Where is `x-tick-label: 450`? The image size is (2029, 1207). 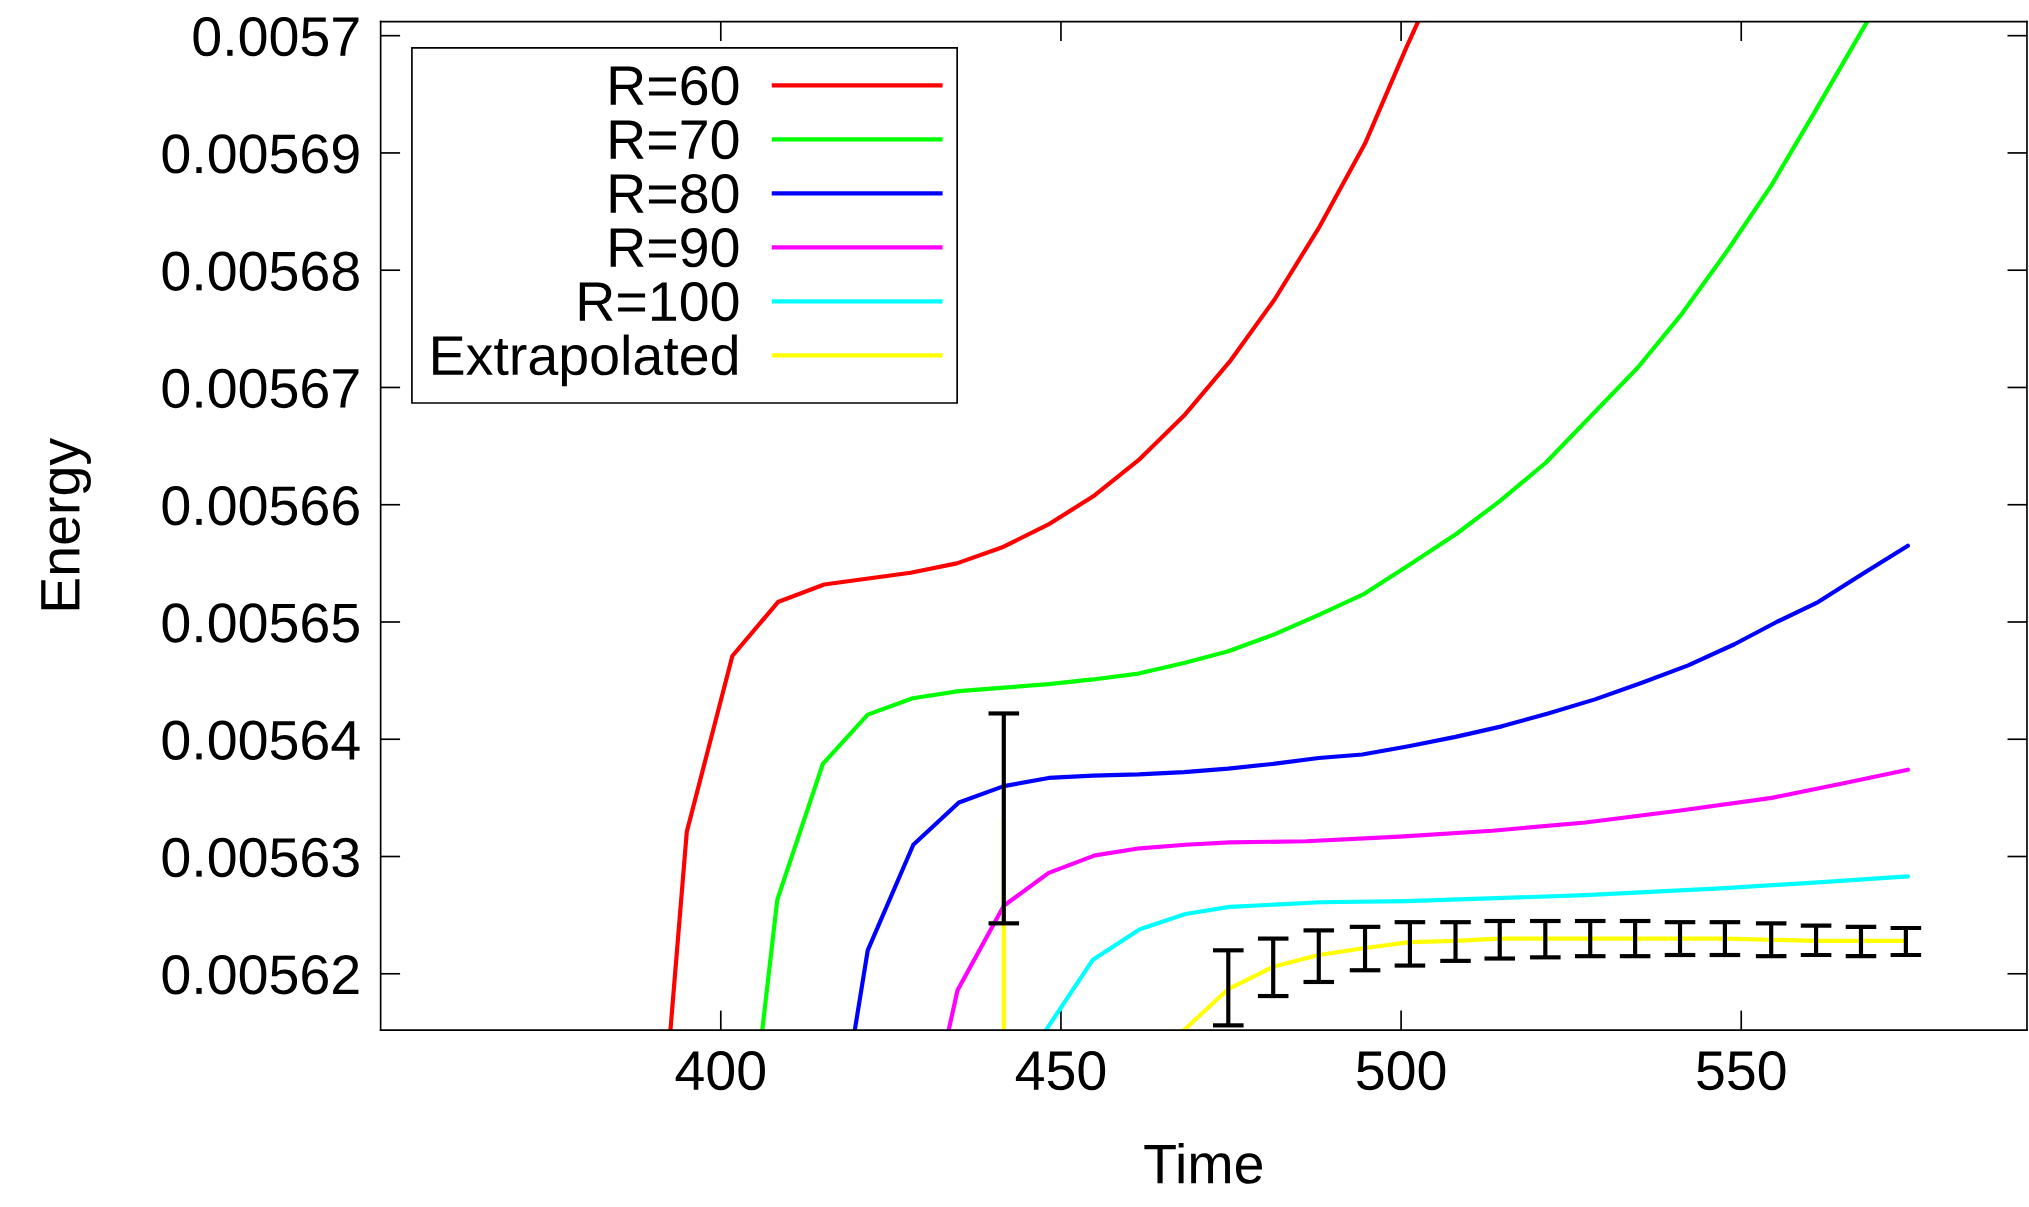
x-tick-label: 450 is located at coordinates (1060, 1070).